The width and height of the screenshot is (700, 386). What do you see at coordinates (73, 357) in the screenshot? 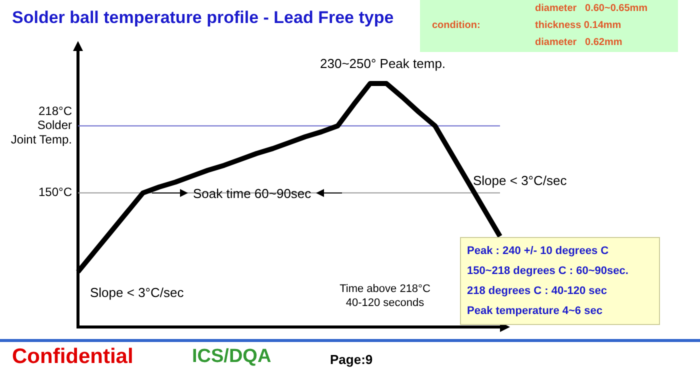
I see `text: Confidential` at bounding box center [73, 357].